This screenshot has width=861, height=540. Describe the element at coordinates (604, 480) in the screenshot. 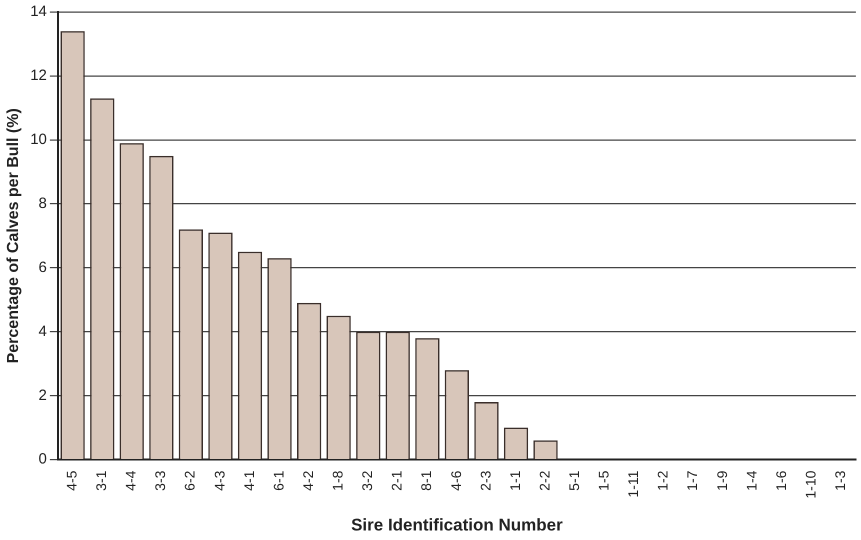

I see `x-tick-label: 1-5` at that location.